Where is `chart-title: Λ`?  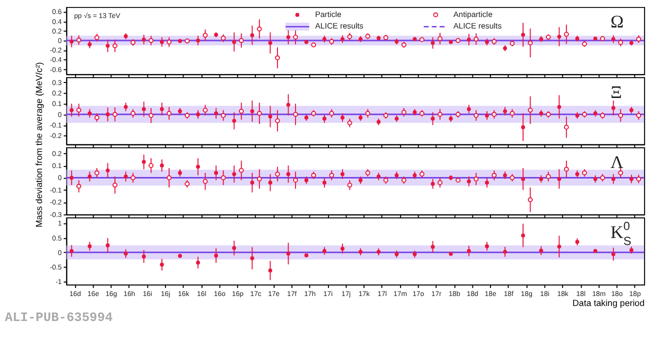
chart-title: Λ is located at coordinates (617, 162).